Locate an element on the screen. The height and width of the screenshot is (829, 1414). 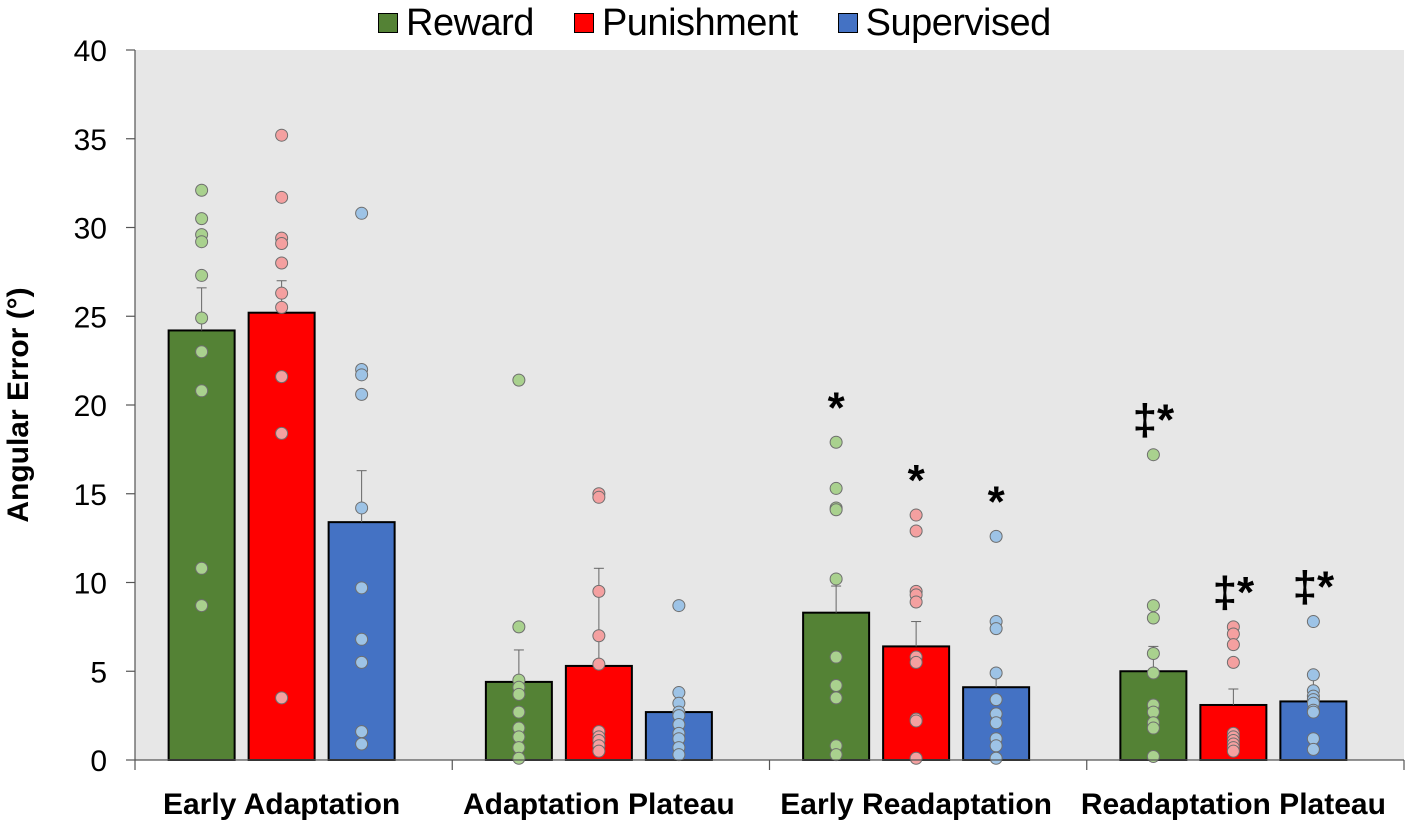
x-tick-label: Readaptation Plateau is located at coordinates (1233, 804).